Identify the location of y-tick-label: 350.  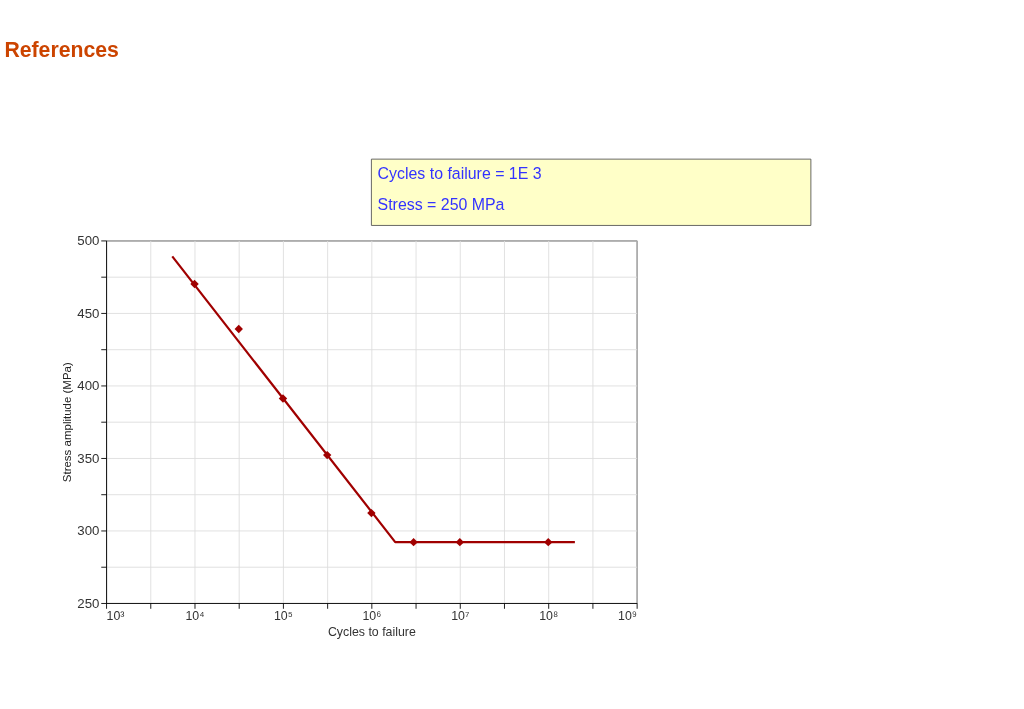
(88, 458).